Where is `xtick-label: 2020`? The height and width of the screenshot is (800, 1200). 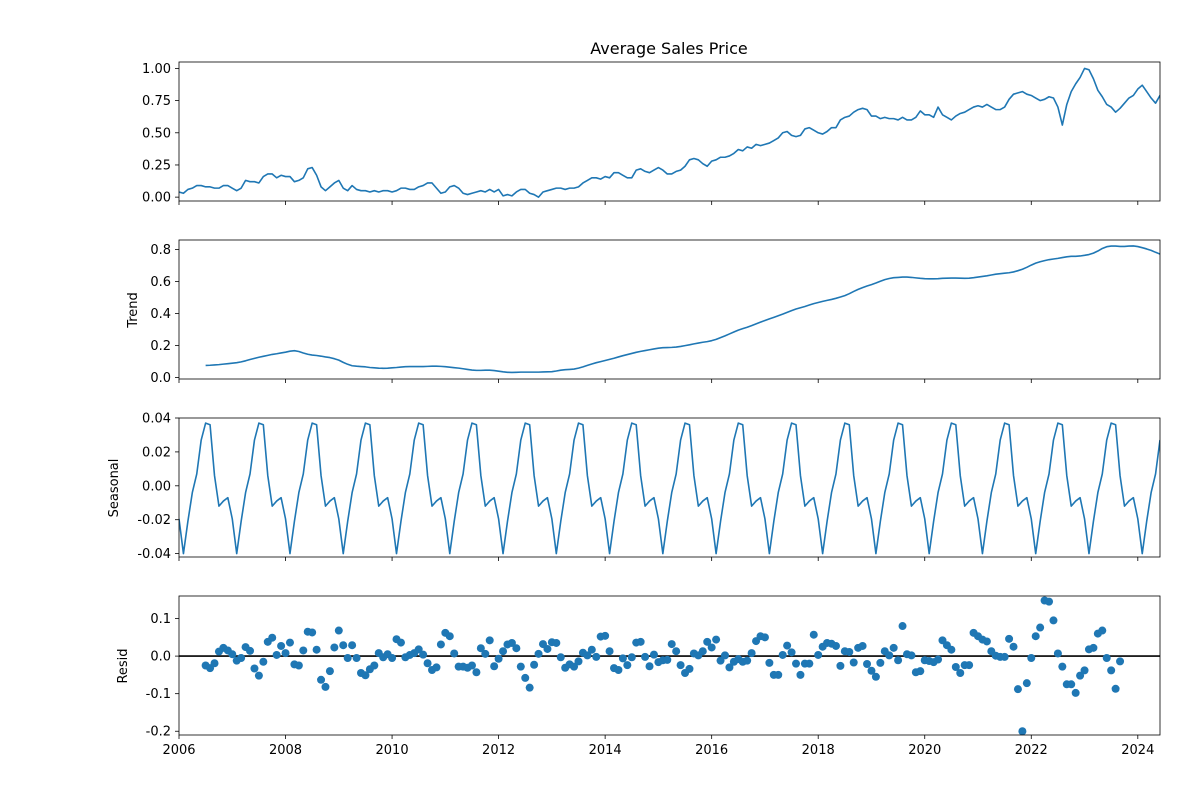
xtick-label: 2020 is located at coordinates (924, 750).